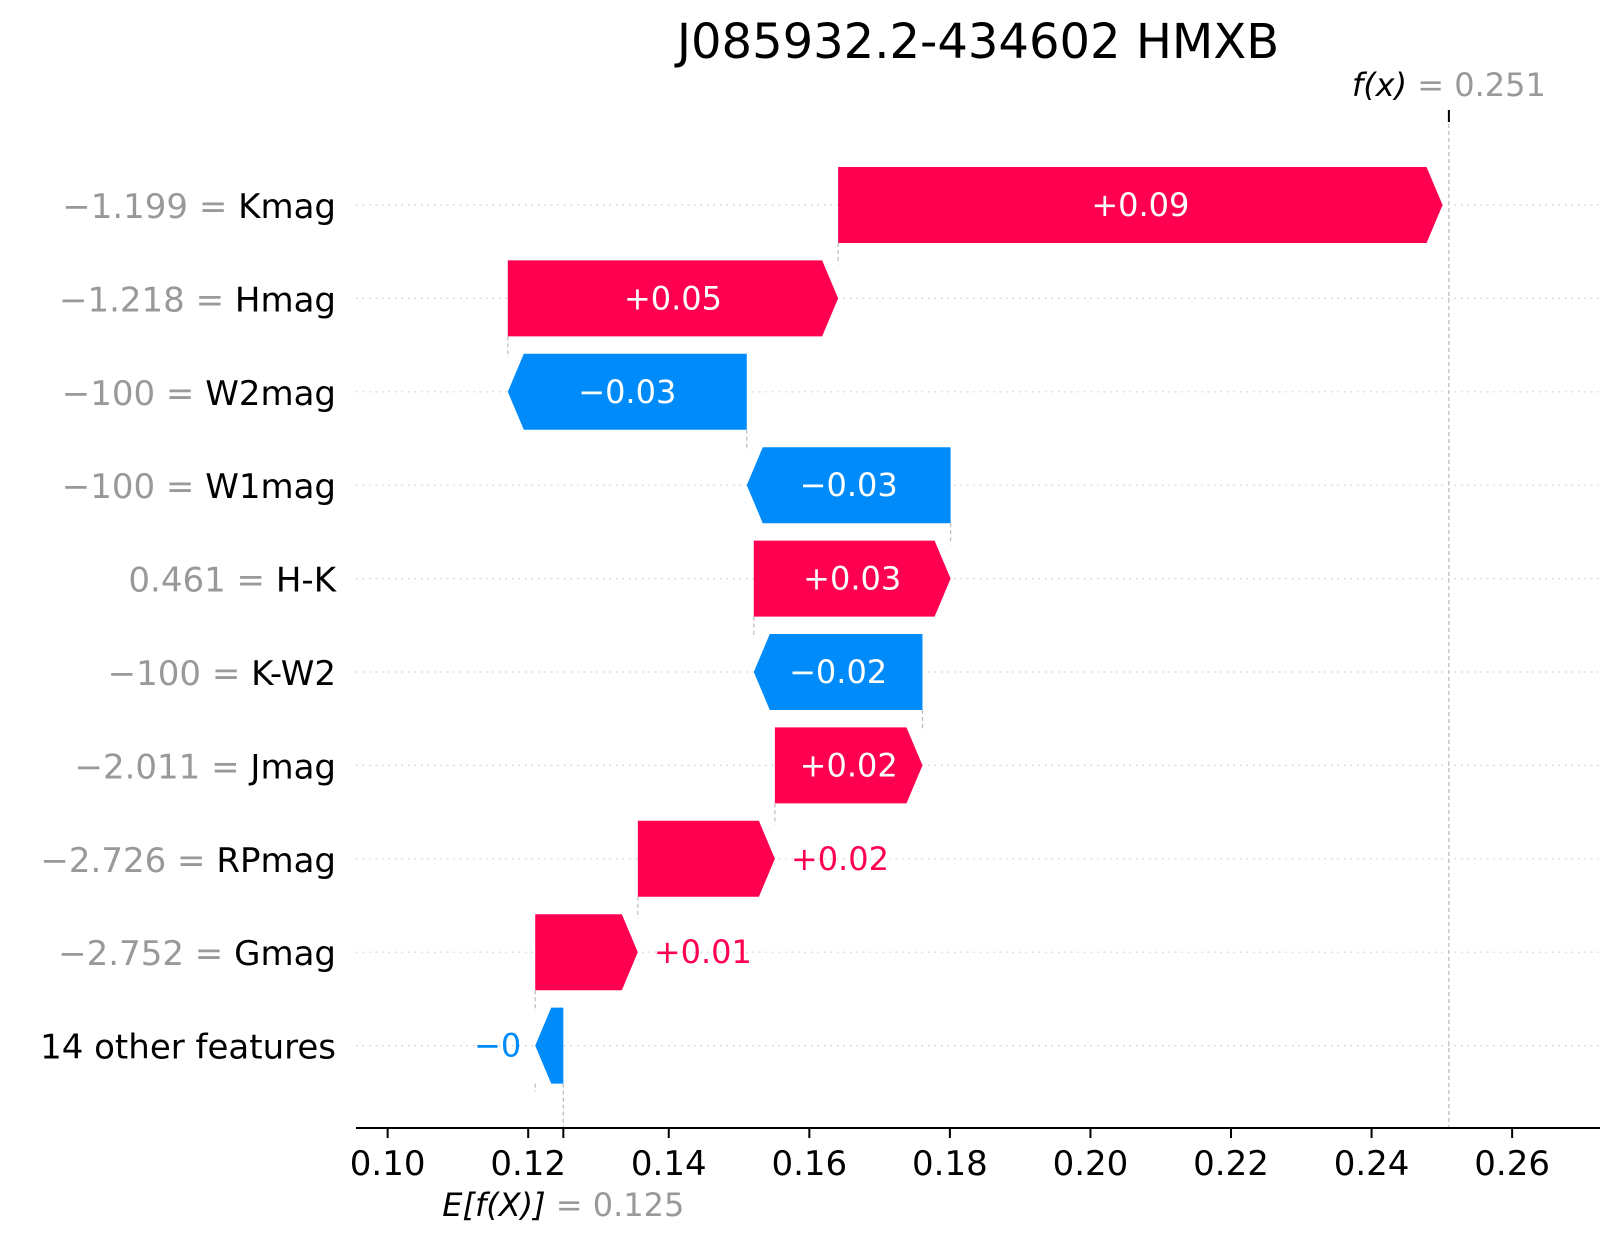 The width and height of the screenshot is (1622, 1236). Describe the element at coordinates (1384, 85) in the screenshot. I see `output-name: f(x)` at that location.